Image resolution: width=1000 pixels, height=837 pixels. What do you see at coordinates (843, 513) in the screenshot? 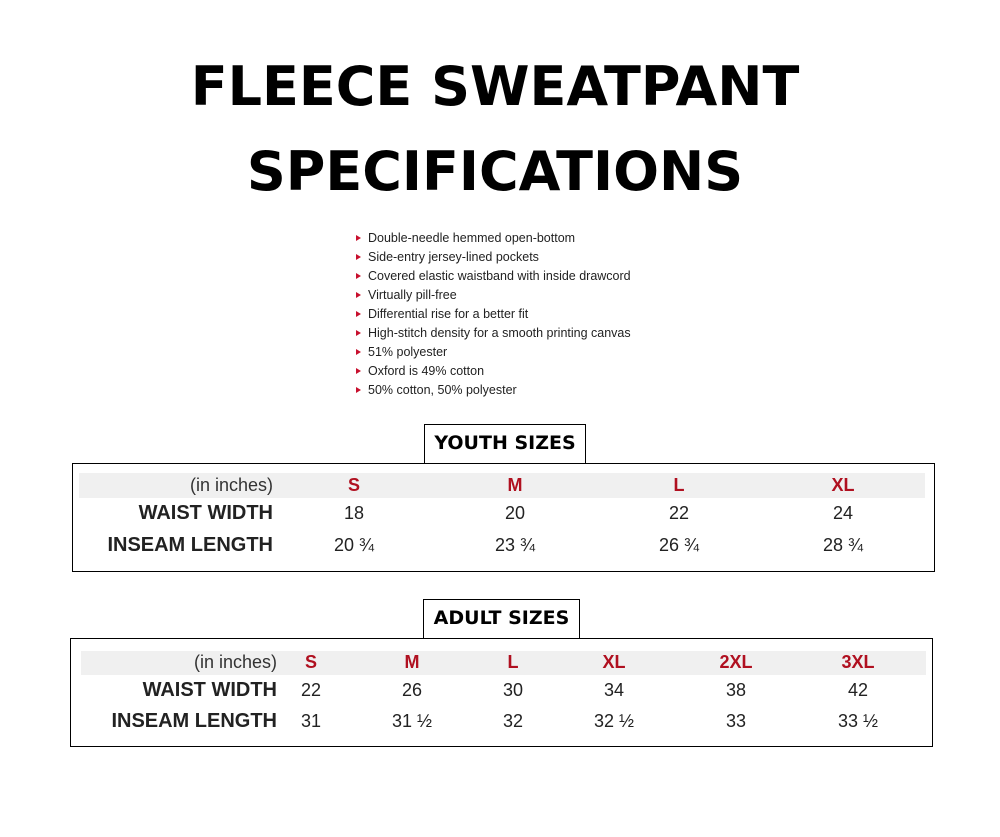
I see `table-cell: 24` at bounding box center [843, 513].